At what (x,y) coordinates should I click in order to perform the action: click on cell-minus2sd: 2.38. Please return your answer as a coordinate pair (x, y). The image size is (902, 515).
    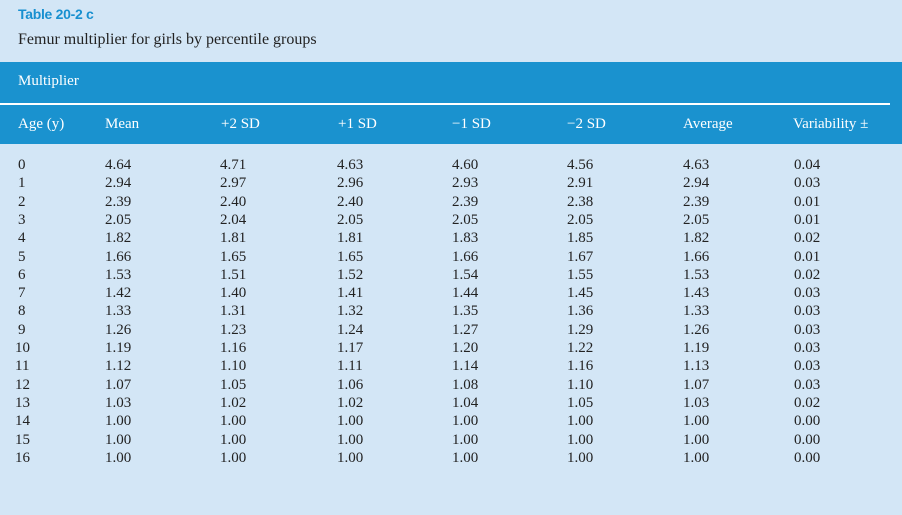
    Looking at the image, I should click on (580, 201).